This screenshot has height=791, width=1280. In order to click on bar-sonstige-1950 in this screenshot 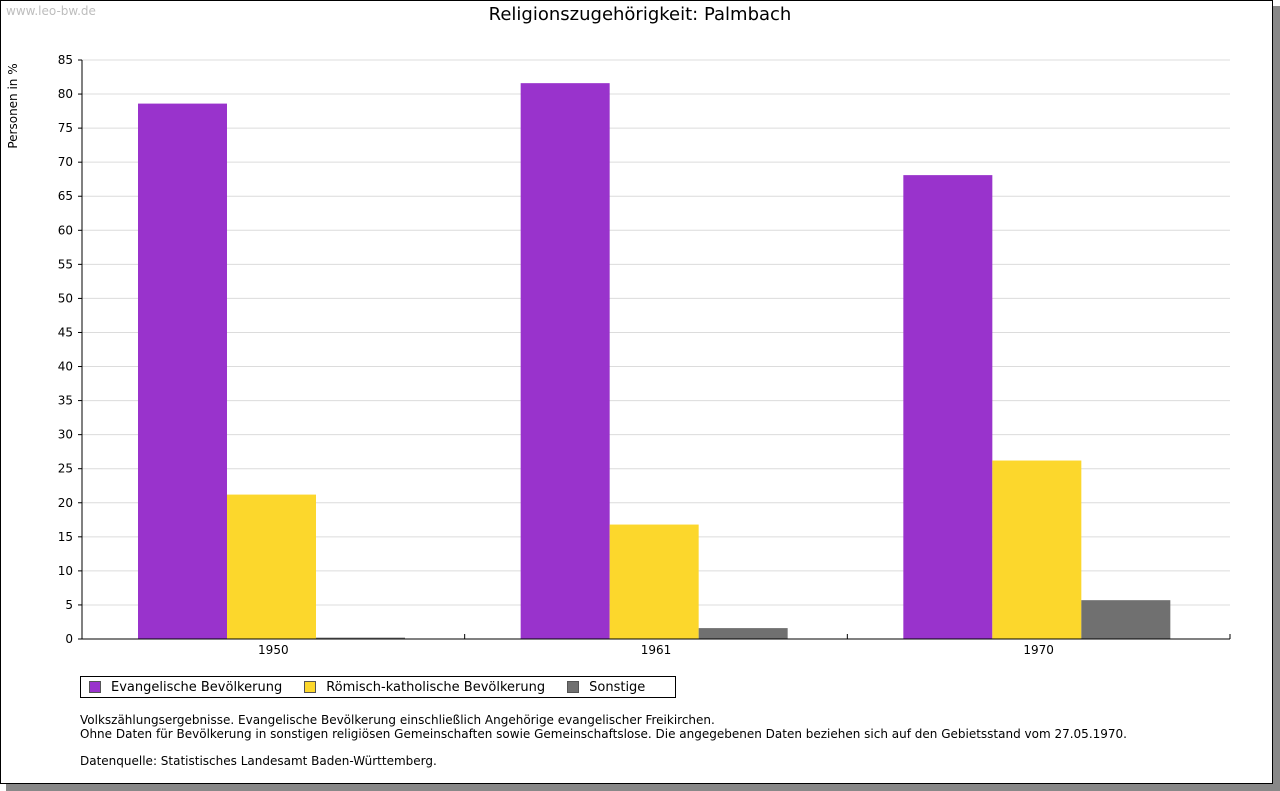, I will do `click(360, 638)`.